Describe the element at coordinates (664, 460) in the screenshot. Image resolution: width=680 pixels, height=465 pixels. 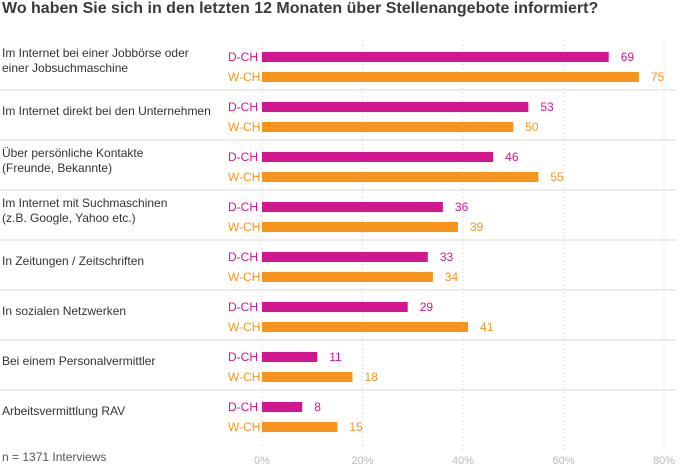
I see `x-tick-label-4: 80%` at that location.